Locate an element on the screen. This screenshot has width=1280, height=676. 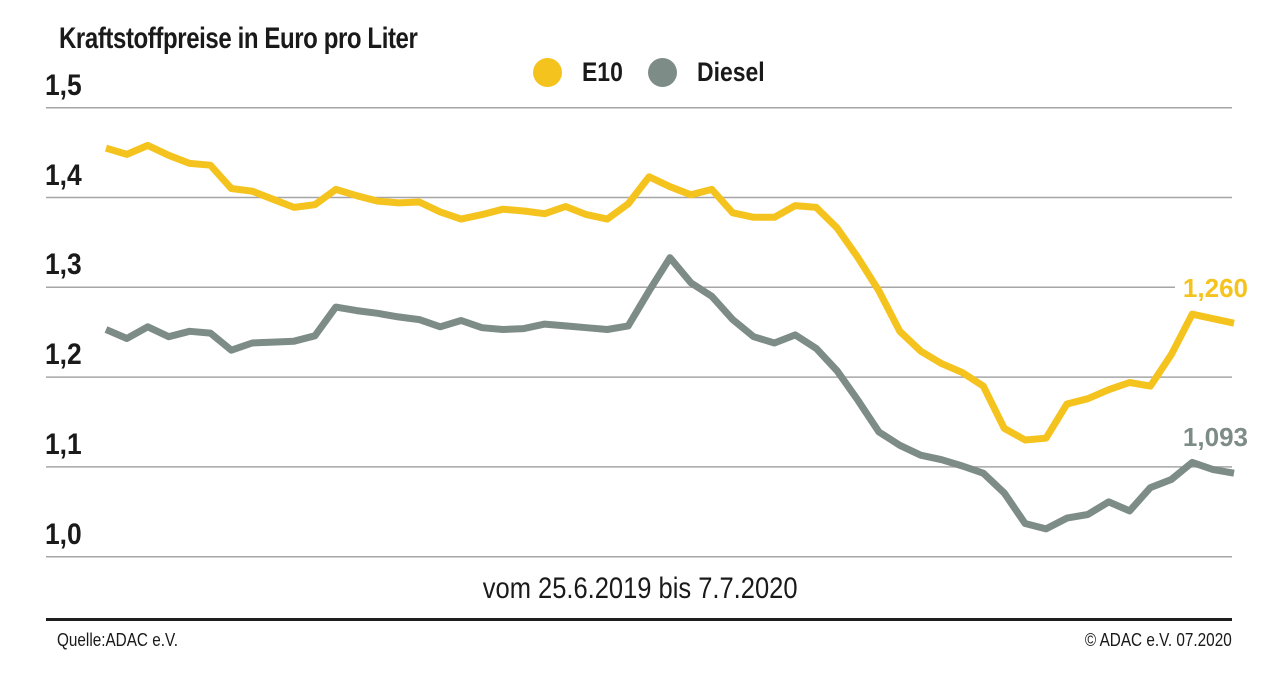
legend-label-diesel: Diesel is located at coordinates (731, 72).